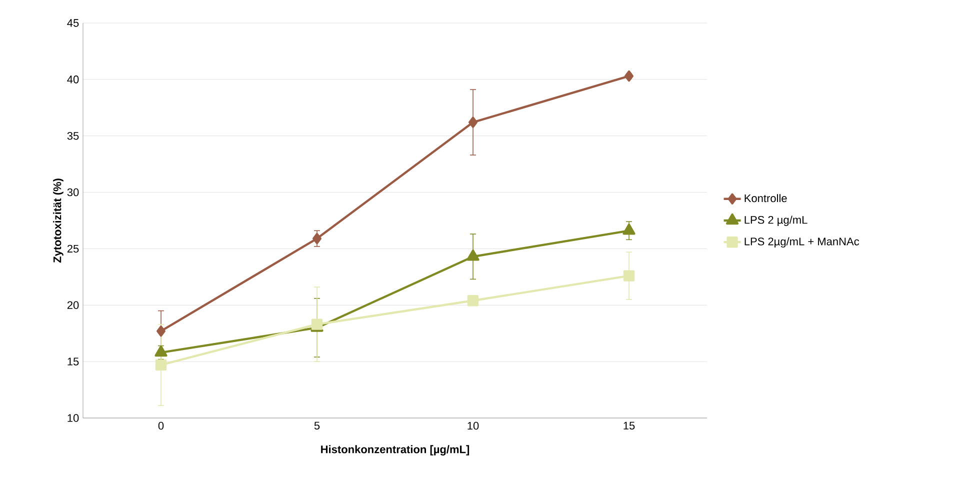  What do you see at coordinates (73, 248) in the screenshot?
I see `y-tick-label: 25` at bounding box center [73, 248].